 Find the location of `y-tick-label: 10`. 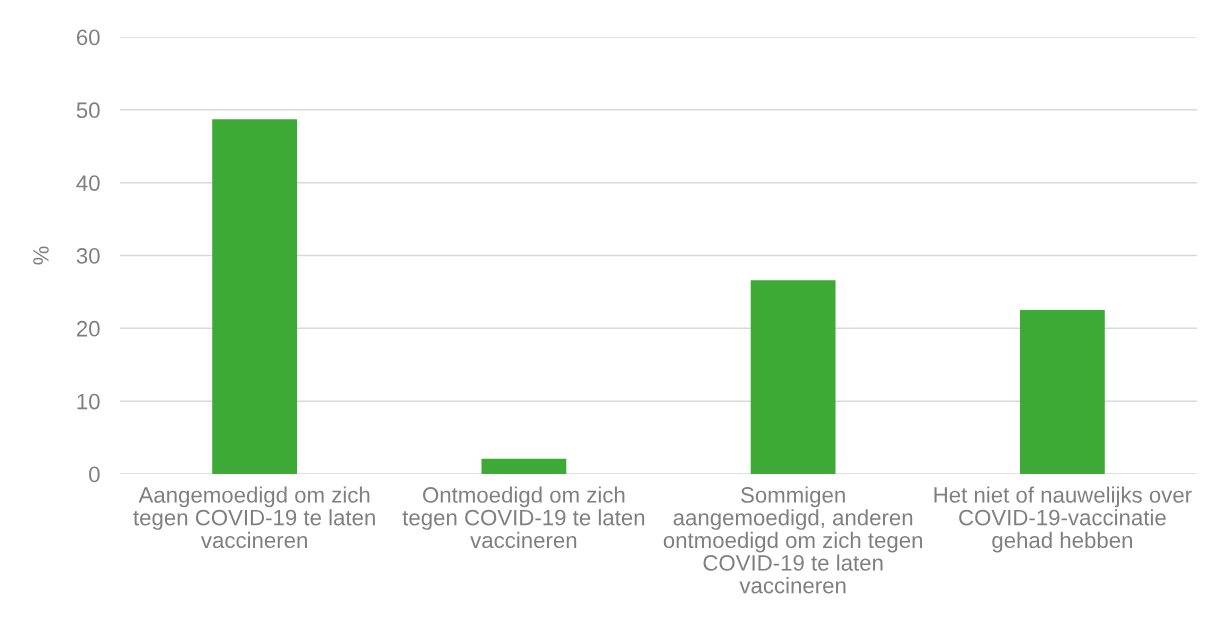

y-tick-label: 10 is located at coordinates (88, 401).